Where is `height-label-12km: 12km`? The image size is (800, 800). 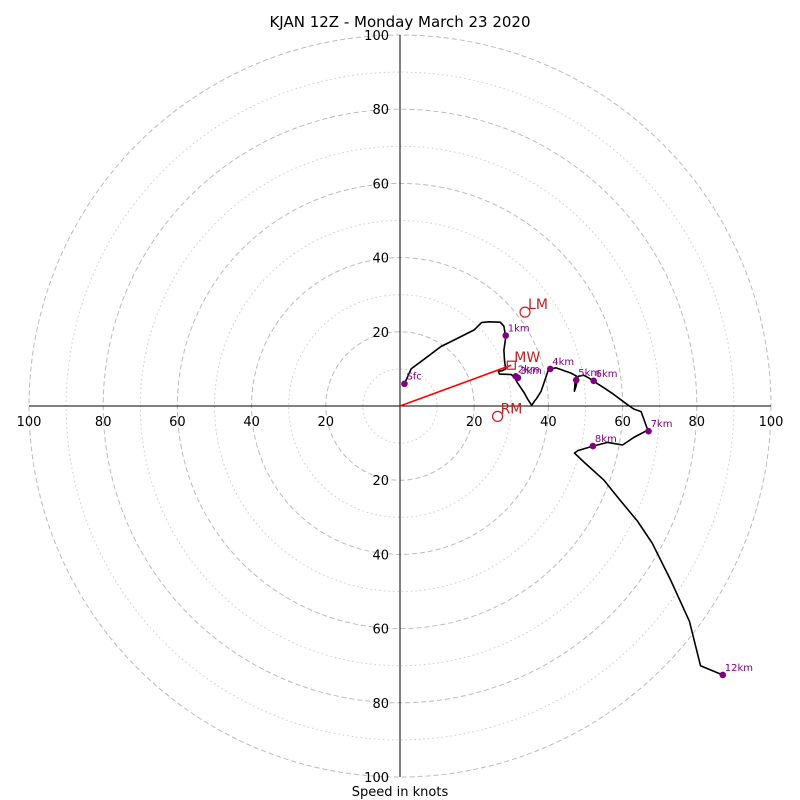
height-label-12km: 12km is located at coordinates (739, 668).